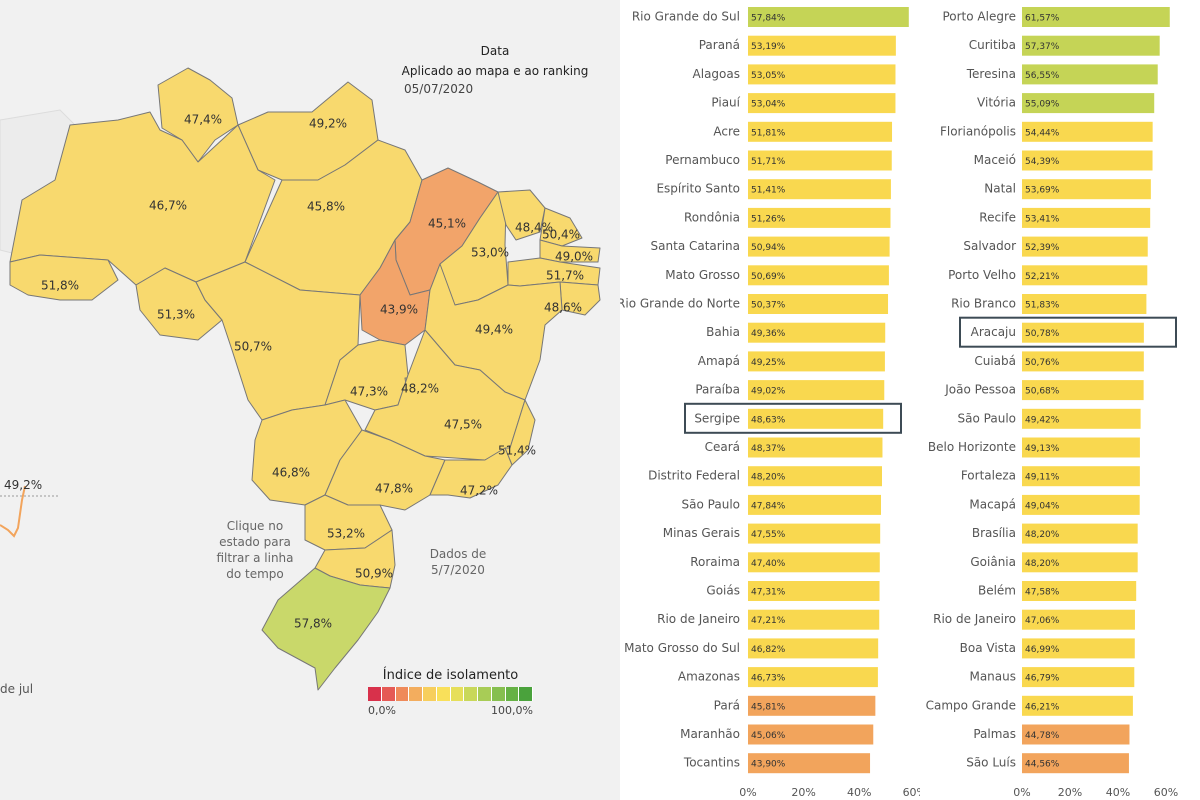 Image resolution: width=1200 pixels, height=800 pixels. I want to click on category-label: Roraima, so click(715, 562).